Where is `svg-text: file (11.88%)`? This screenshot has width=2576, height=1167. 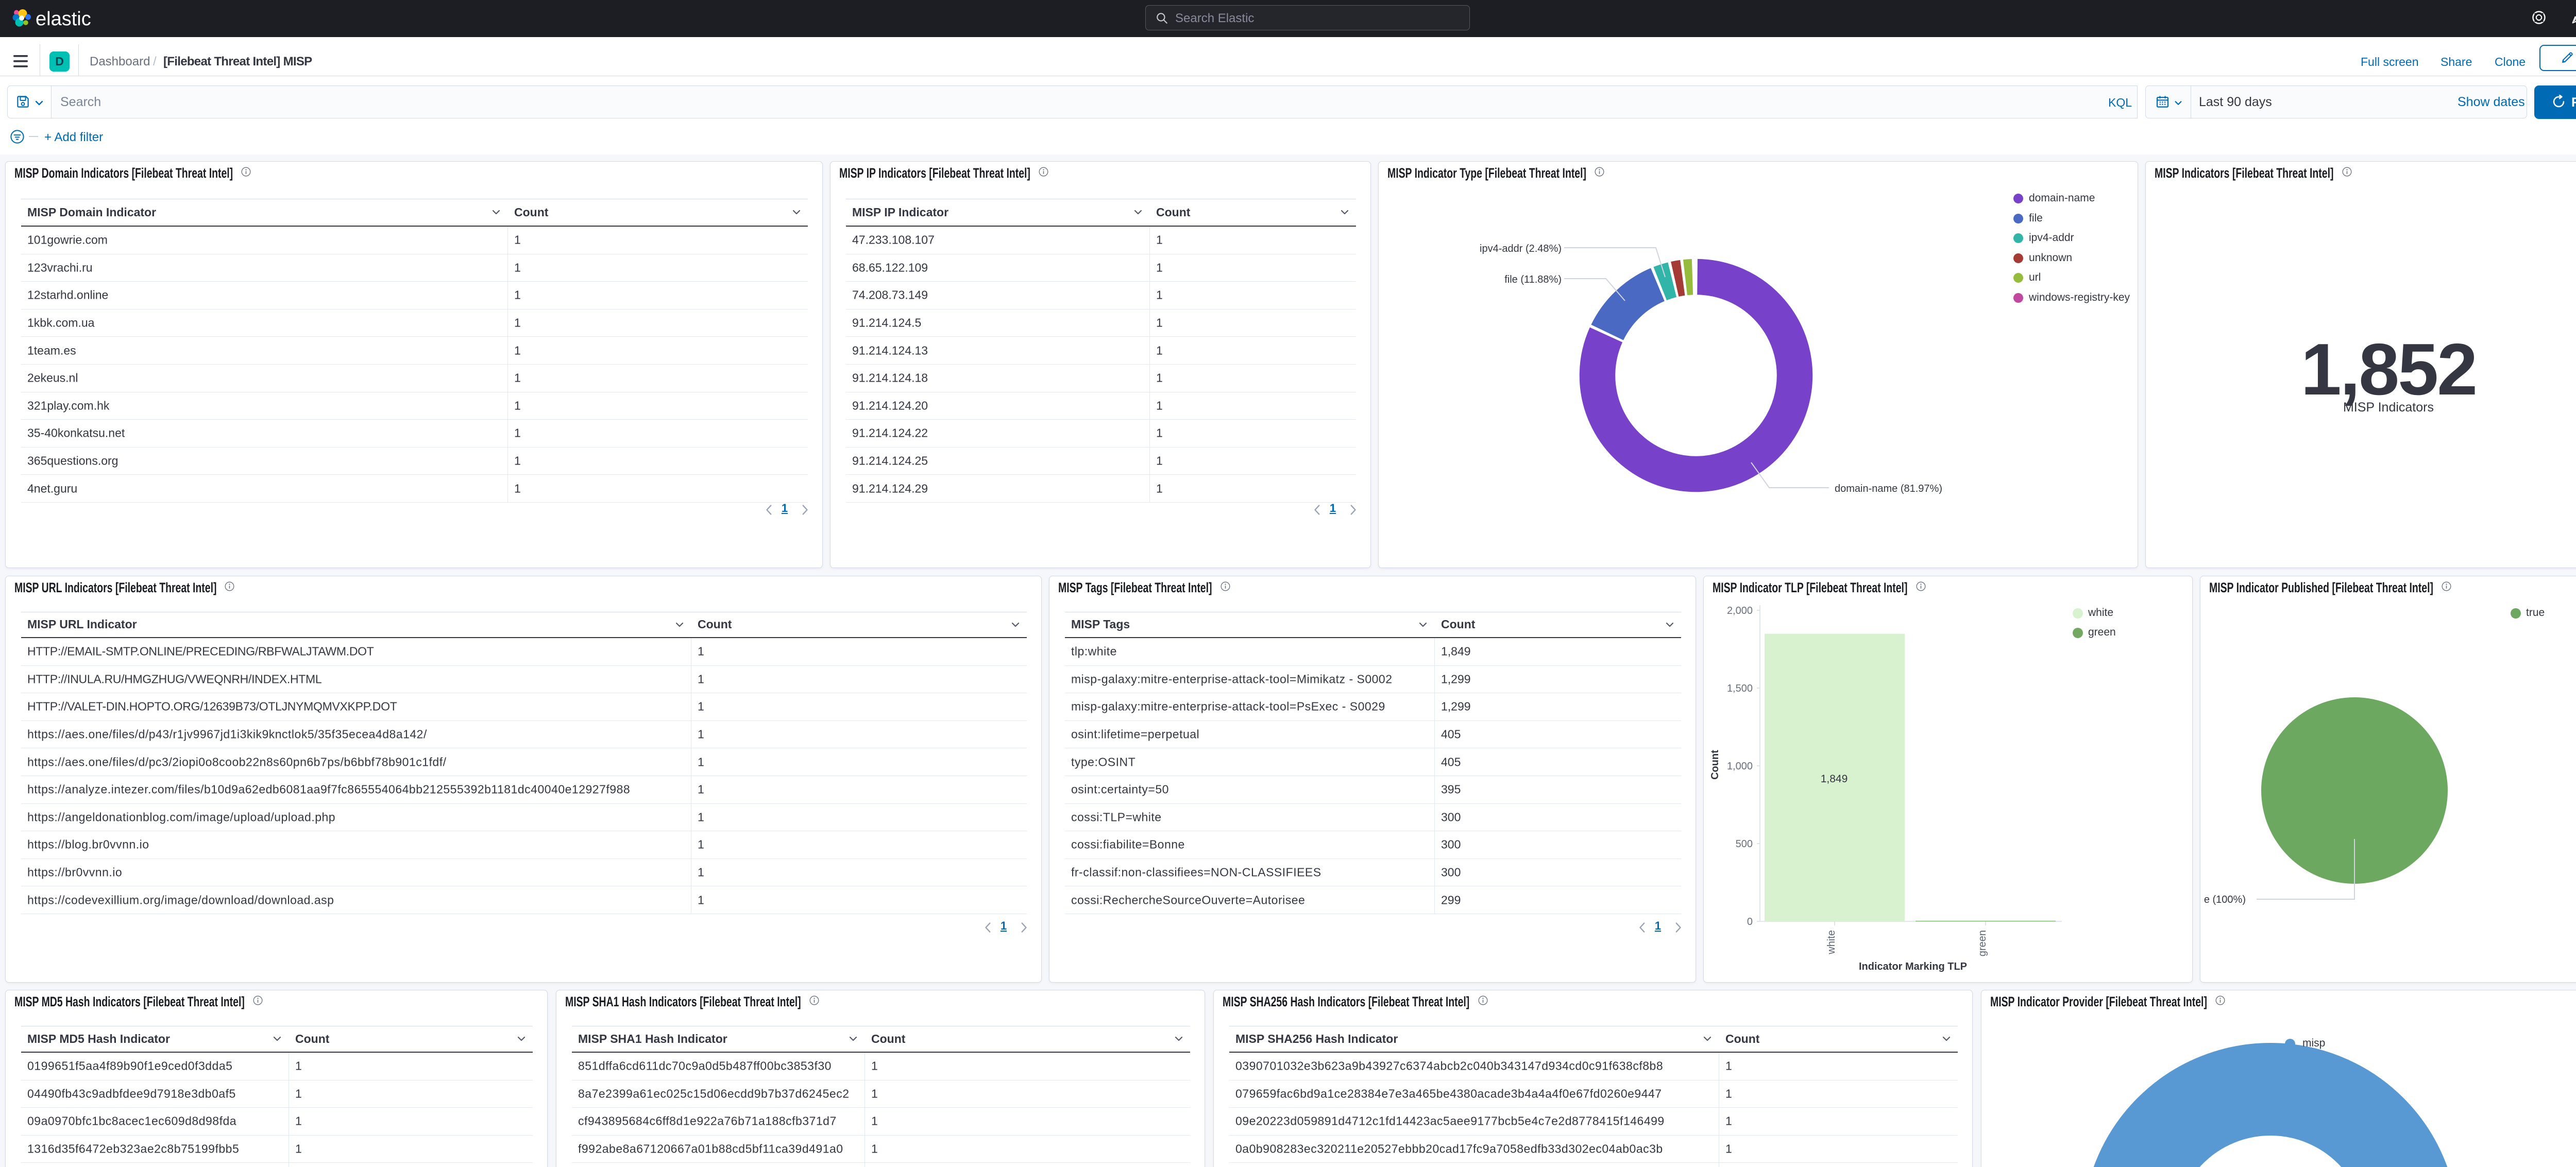 svg-text: file (11.88%) is located at coordinates (1533, 279).